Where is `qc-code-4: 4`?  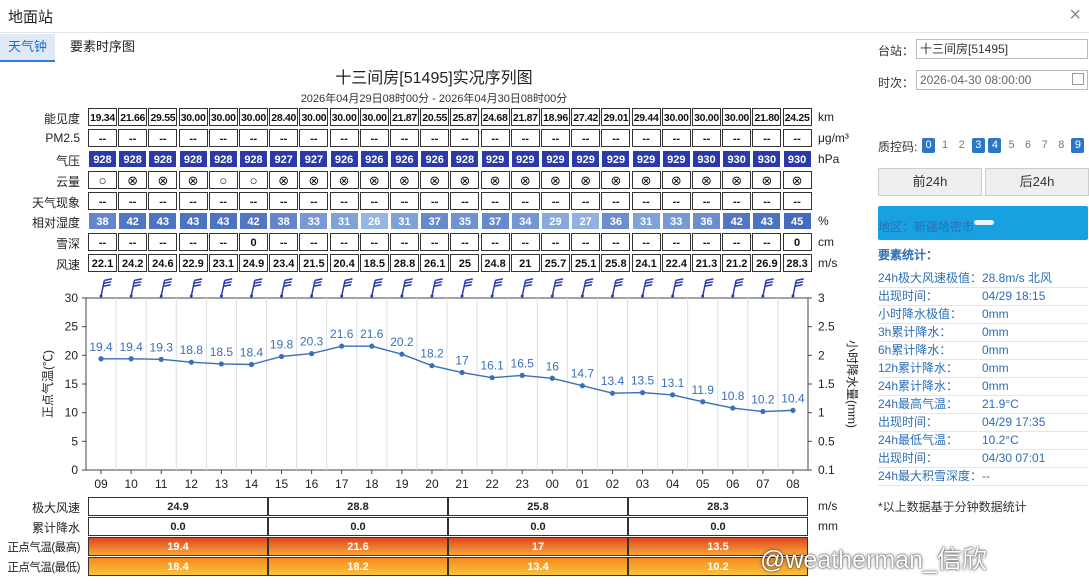
qc-code-4: 4 is located at coordinates (995, 145).